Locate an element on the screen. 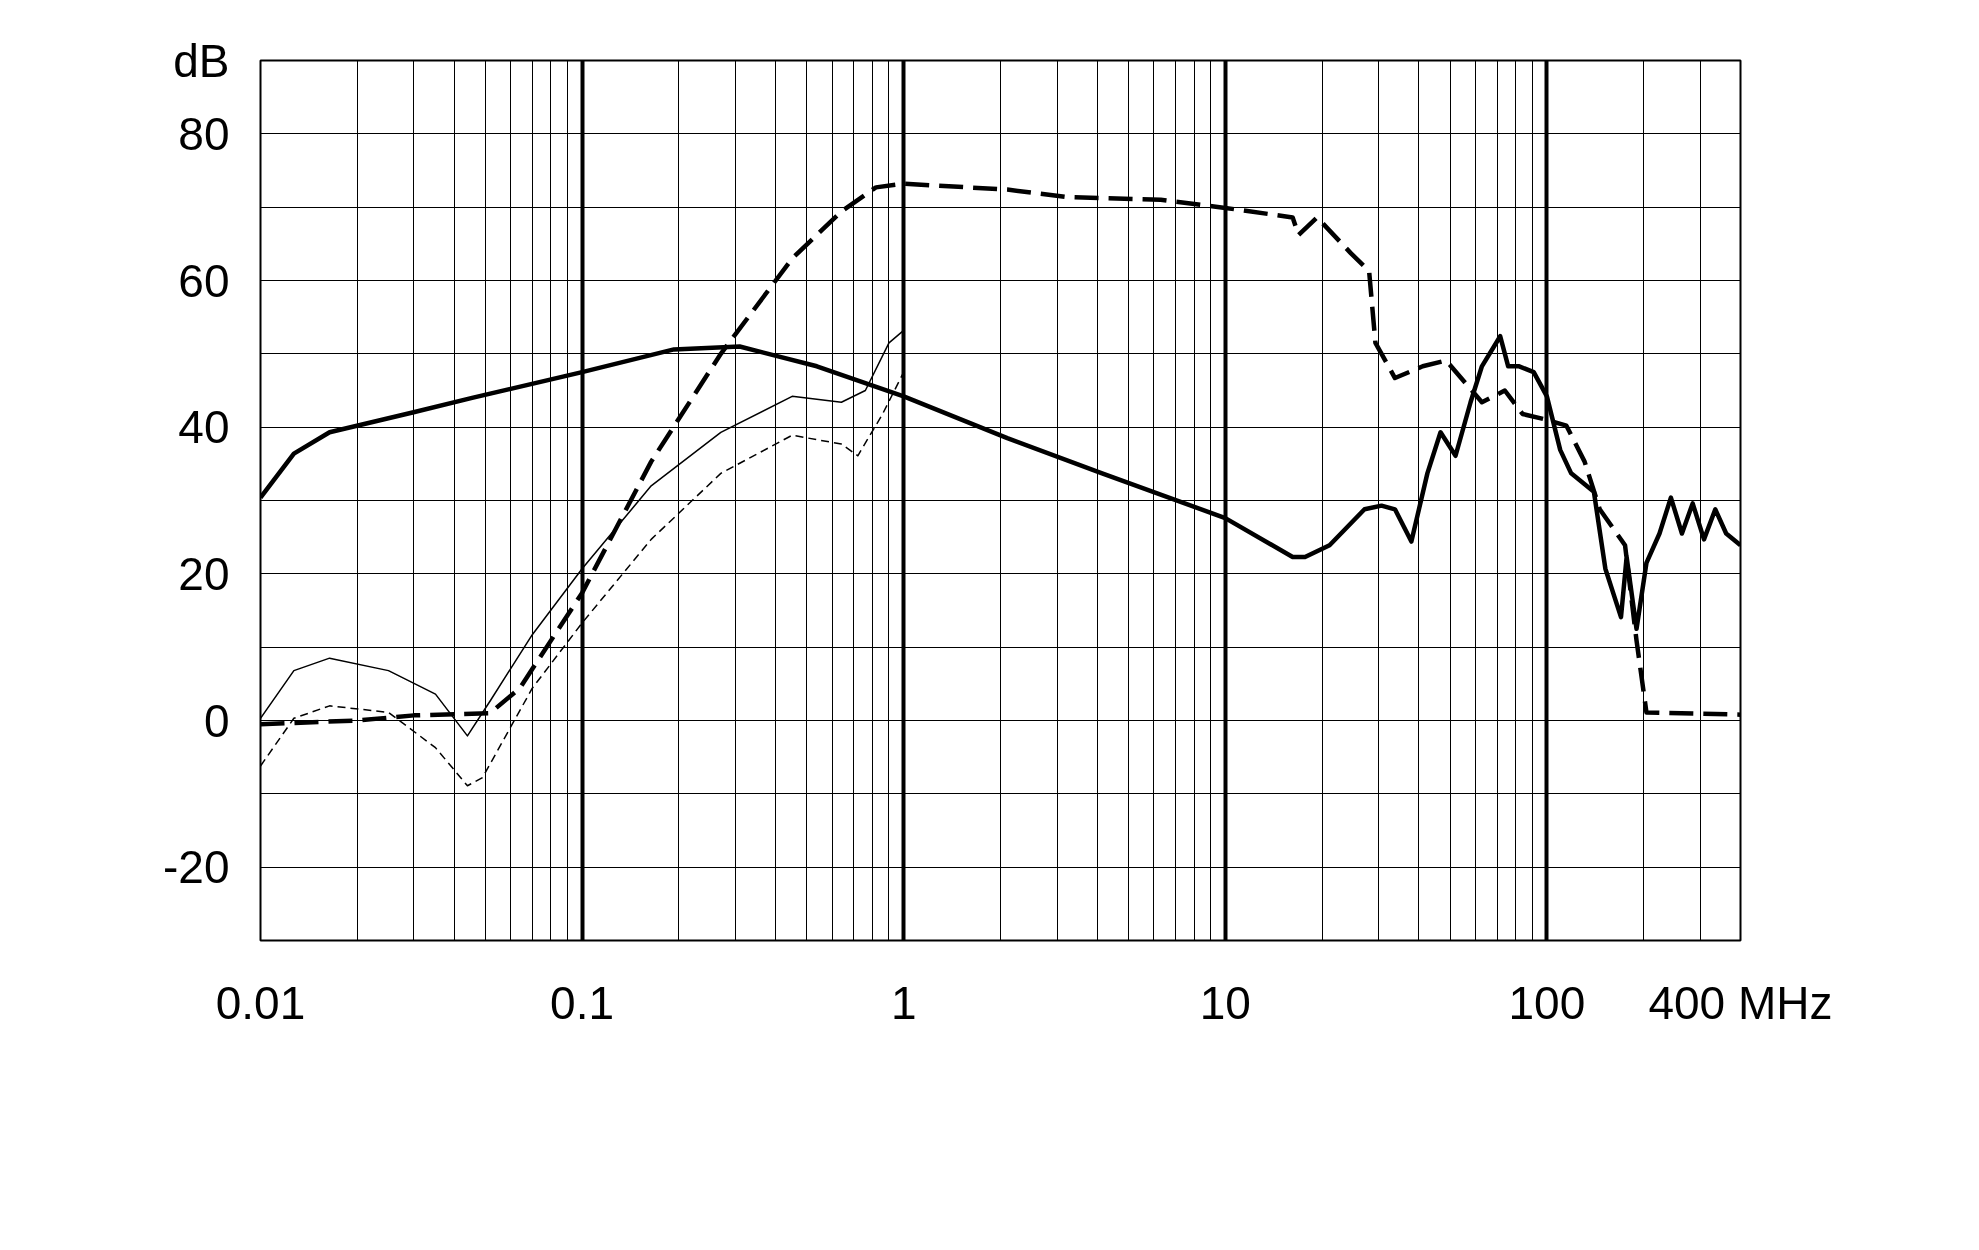 The image size is (1979, 1250). y-tick-label: 60 is located at coordinates (204, 280).